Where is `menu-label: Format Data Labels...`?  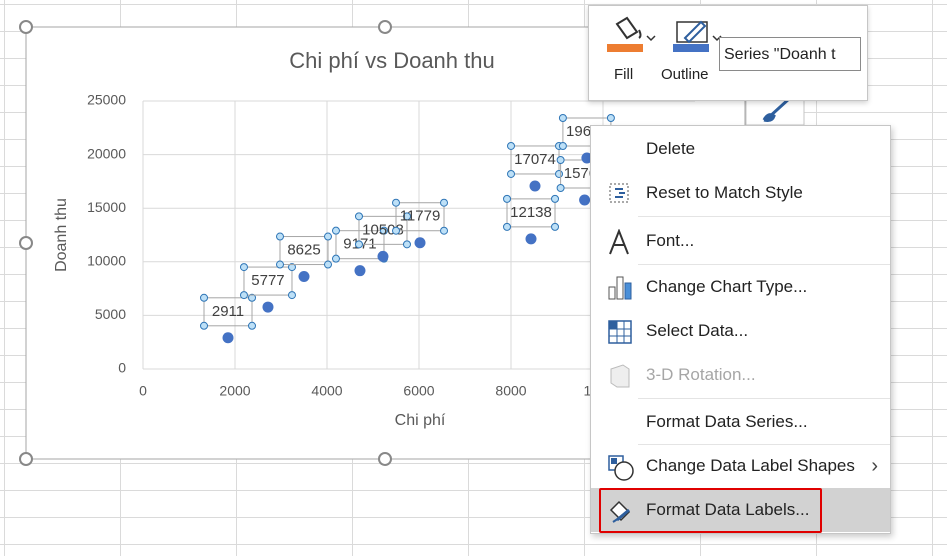
menu-label: Format Data Labels... is located at coordinates (728, 509).